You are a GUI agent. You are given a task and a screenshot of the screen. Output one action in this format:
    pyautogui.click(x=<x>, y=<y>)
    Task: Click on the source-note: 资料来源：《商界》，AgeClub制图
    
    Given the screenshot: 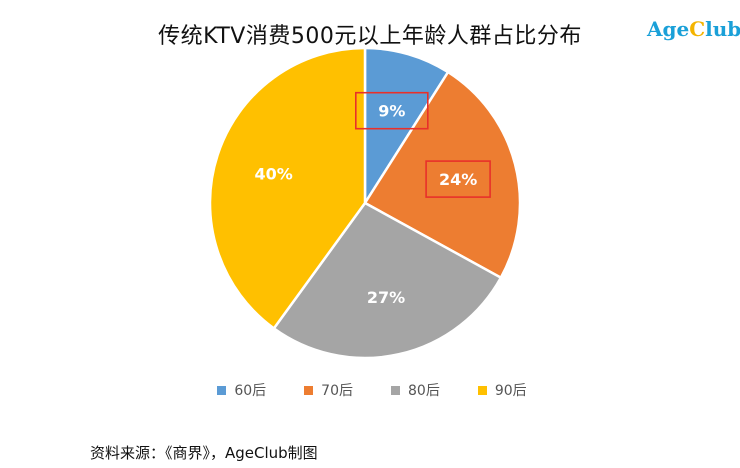 What is the action you would take?
    pyautogui.click(x=204, y=453)
    